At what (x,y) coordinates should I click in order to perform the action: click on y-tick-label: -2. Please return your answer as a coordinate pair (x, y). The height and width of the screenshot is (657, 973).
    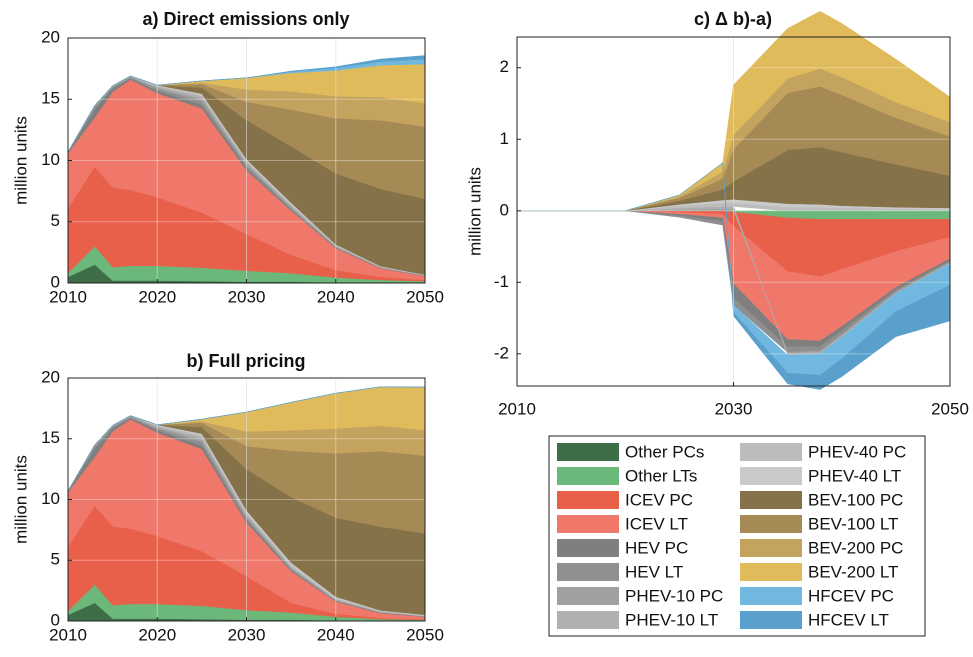
    Looking at the image, I should click on (501, 352).